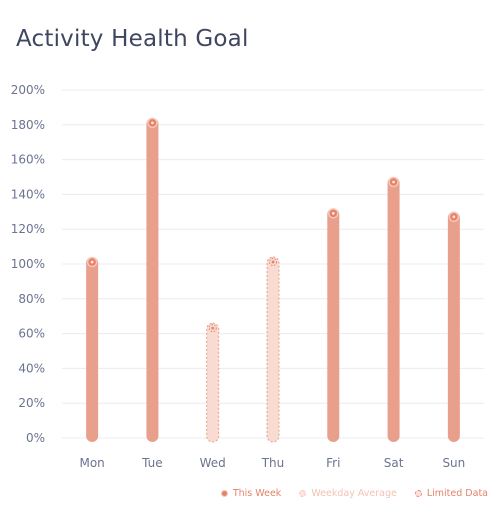 The image size is (500, 526). I want to click on y-tick-label: 200%, so click(28, 90).